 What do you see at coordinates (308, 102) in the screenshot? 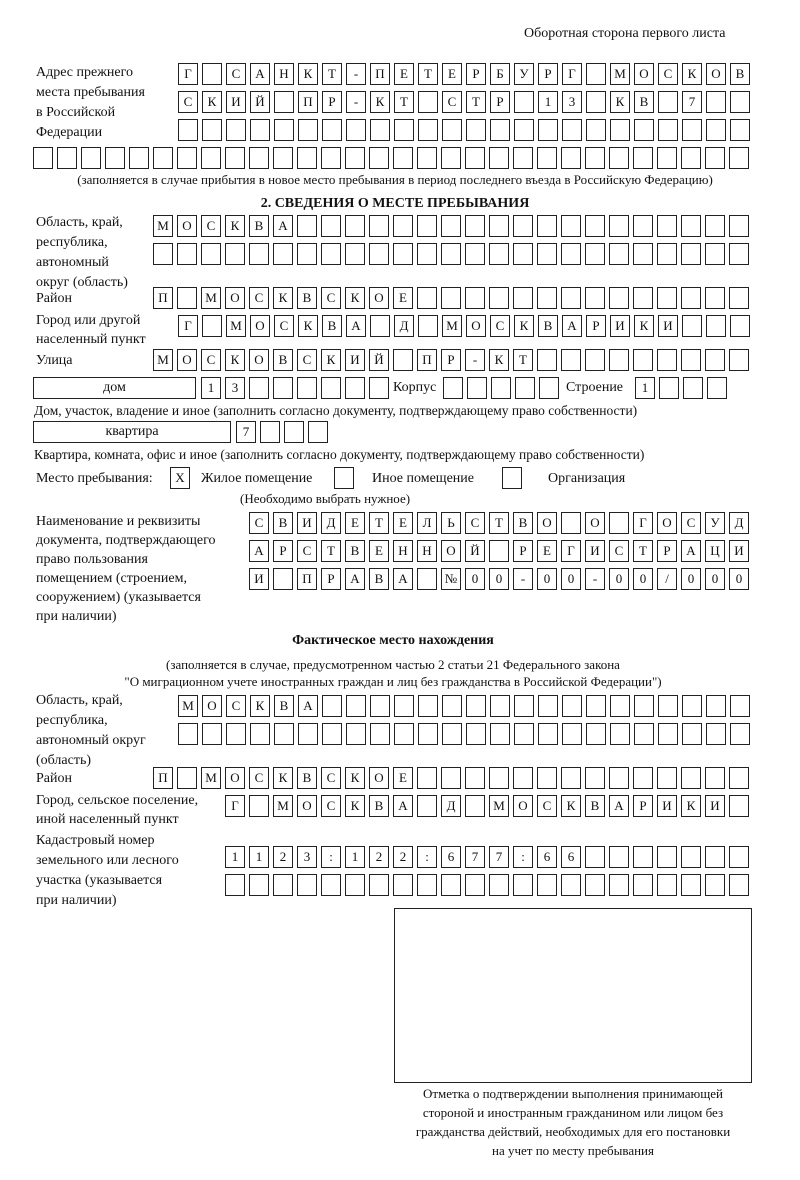
I see `char-cell: П` at bounding box center [308, 102].